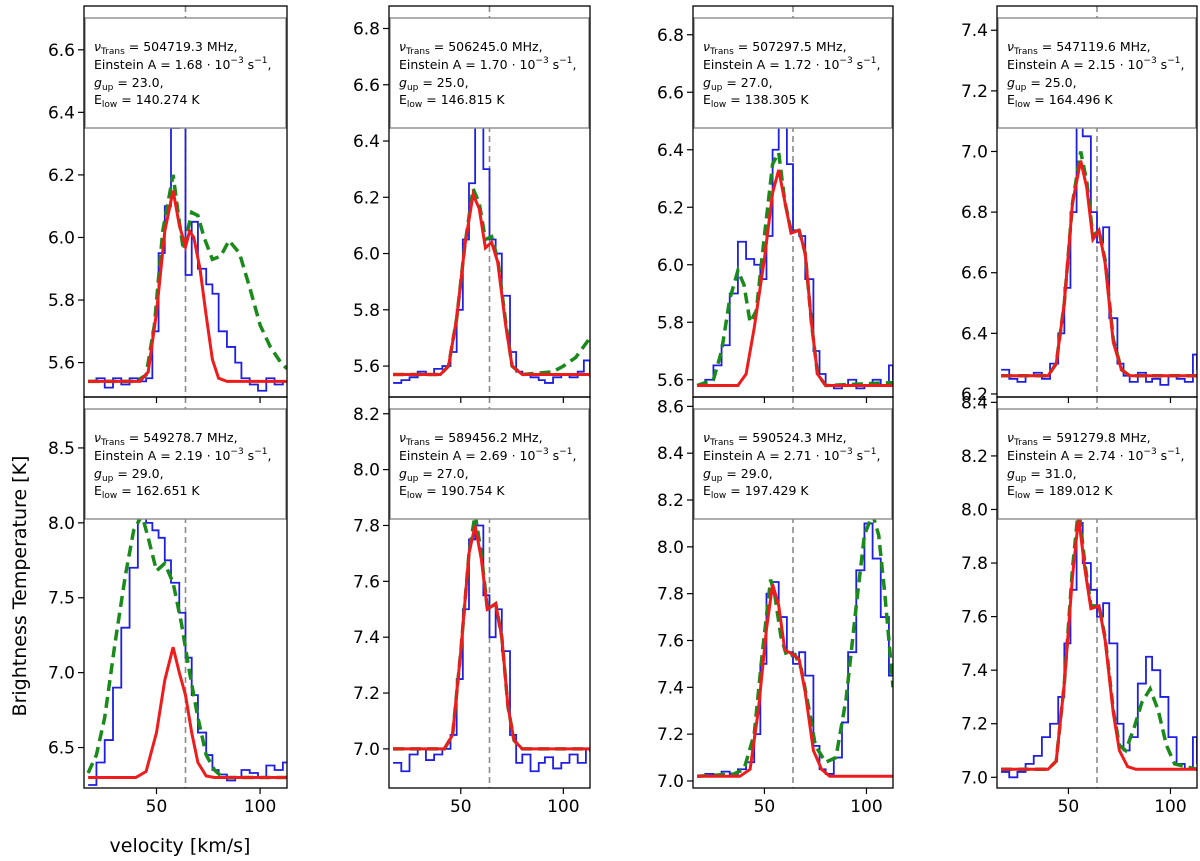  I want to click on y-tick-label: 8.2, so click(366, 415).